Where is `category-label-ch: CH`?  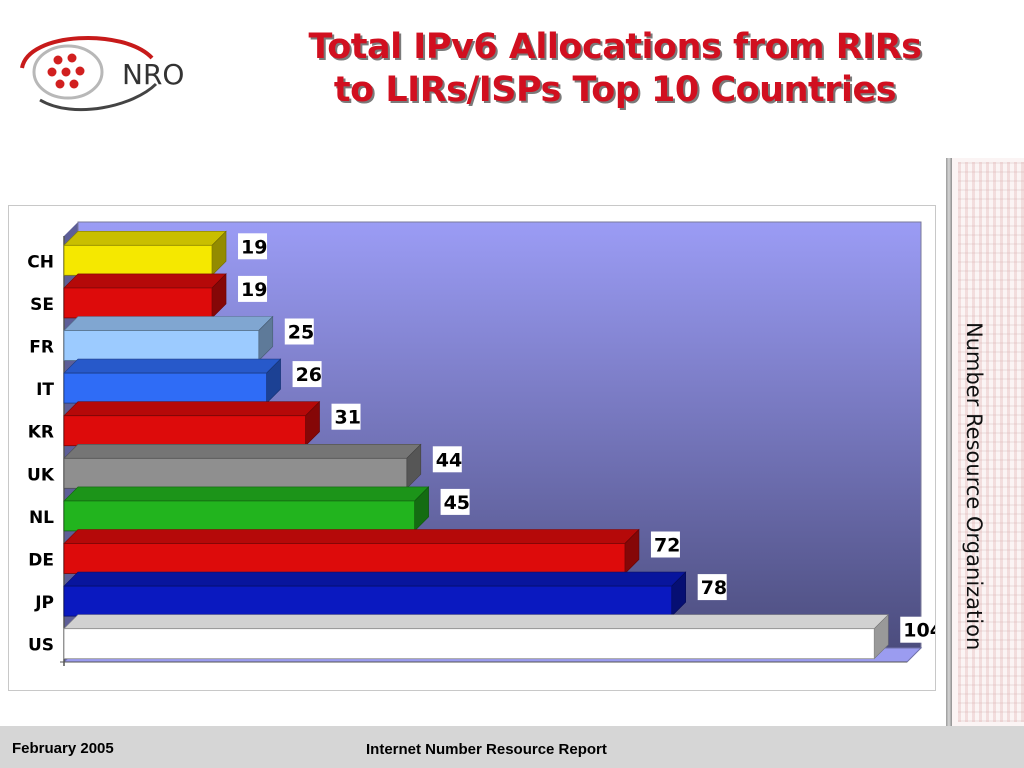 category-label-ch: CH is located at coordinates (40, 262).